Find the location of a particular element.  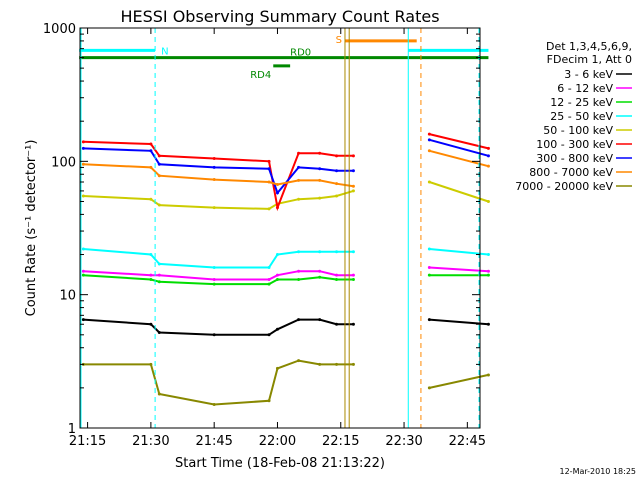

legend-item-6-12-kev: 6 - 12 keV is located at coordinates (585, 88).